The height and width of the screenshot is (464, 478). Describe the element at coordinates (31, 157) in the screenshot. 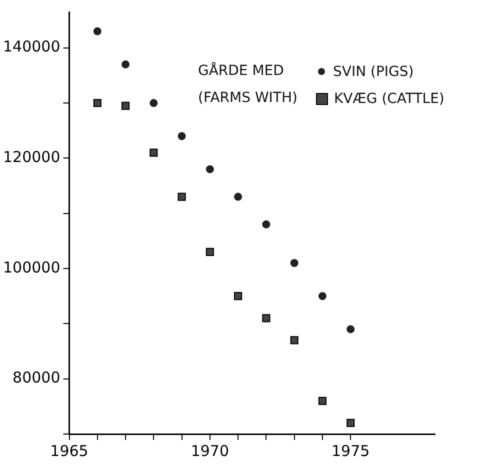

I see `y-tick-label: 120000` at that location.